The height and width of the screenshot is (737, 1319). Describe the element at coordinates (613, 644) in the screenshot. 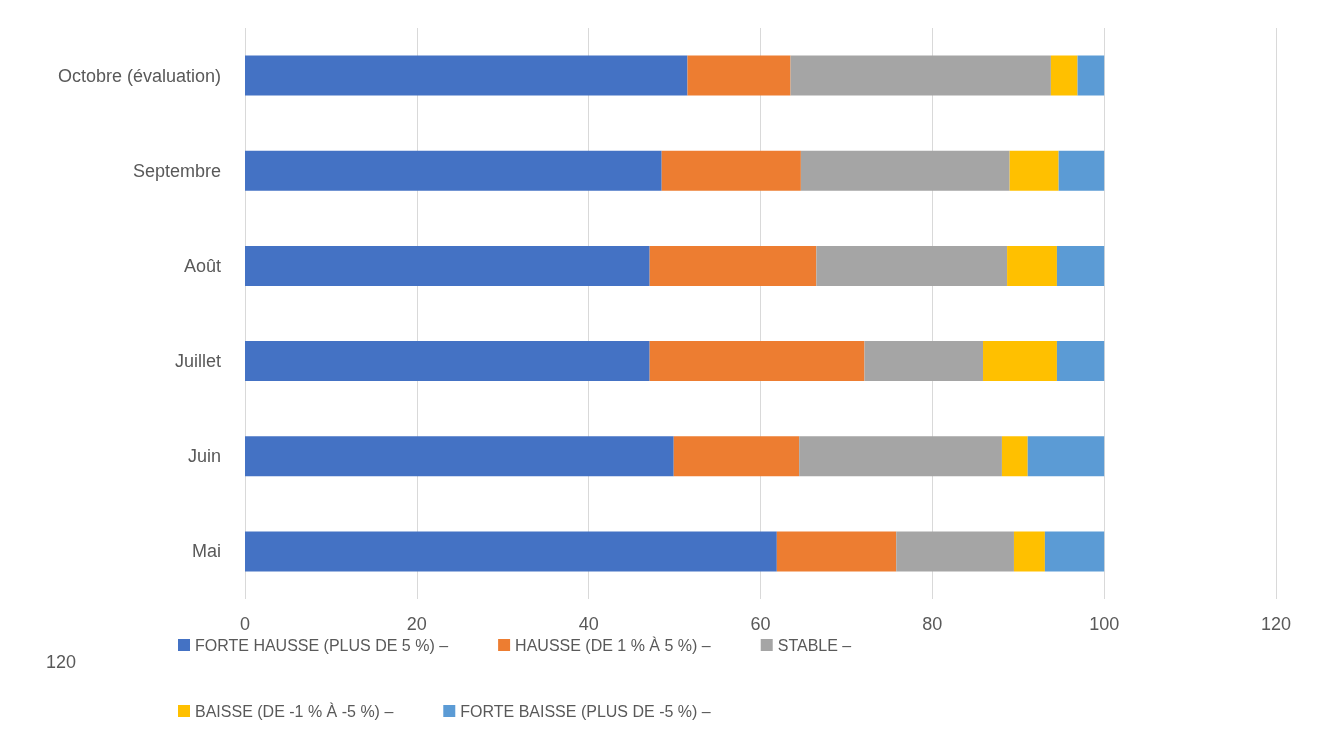

I see `legend-label: HAUSSE (DE 1 % À 5 %) –` at that location.